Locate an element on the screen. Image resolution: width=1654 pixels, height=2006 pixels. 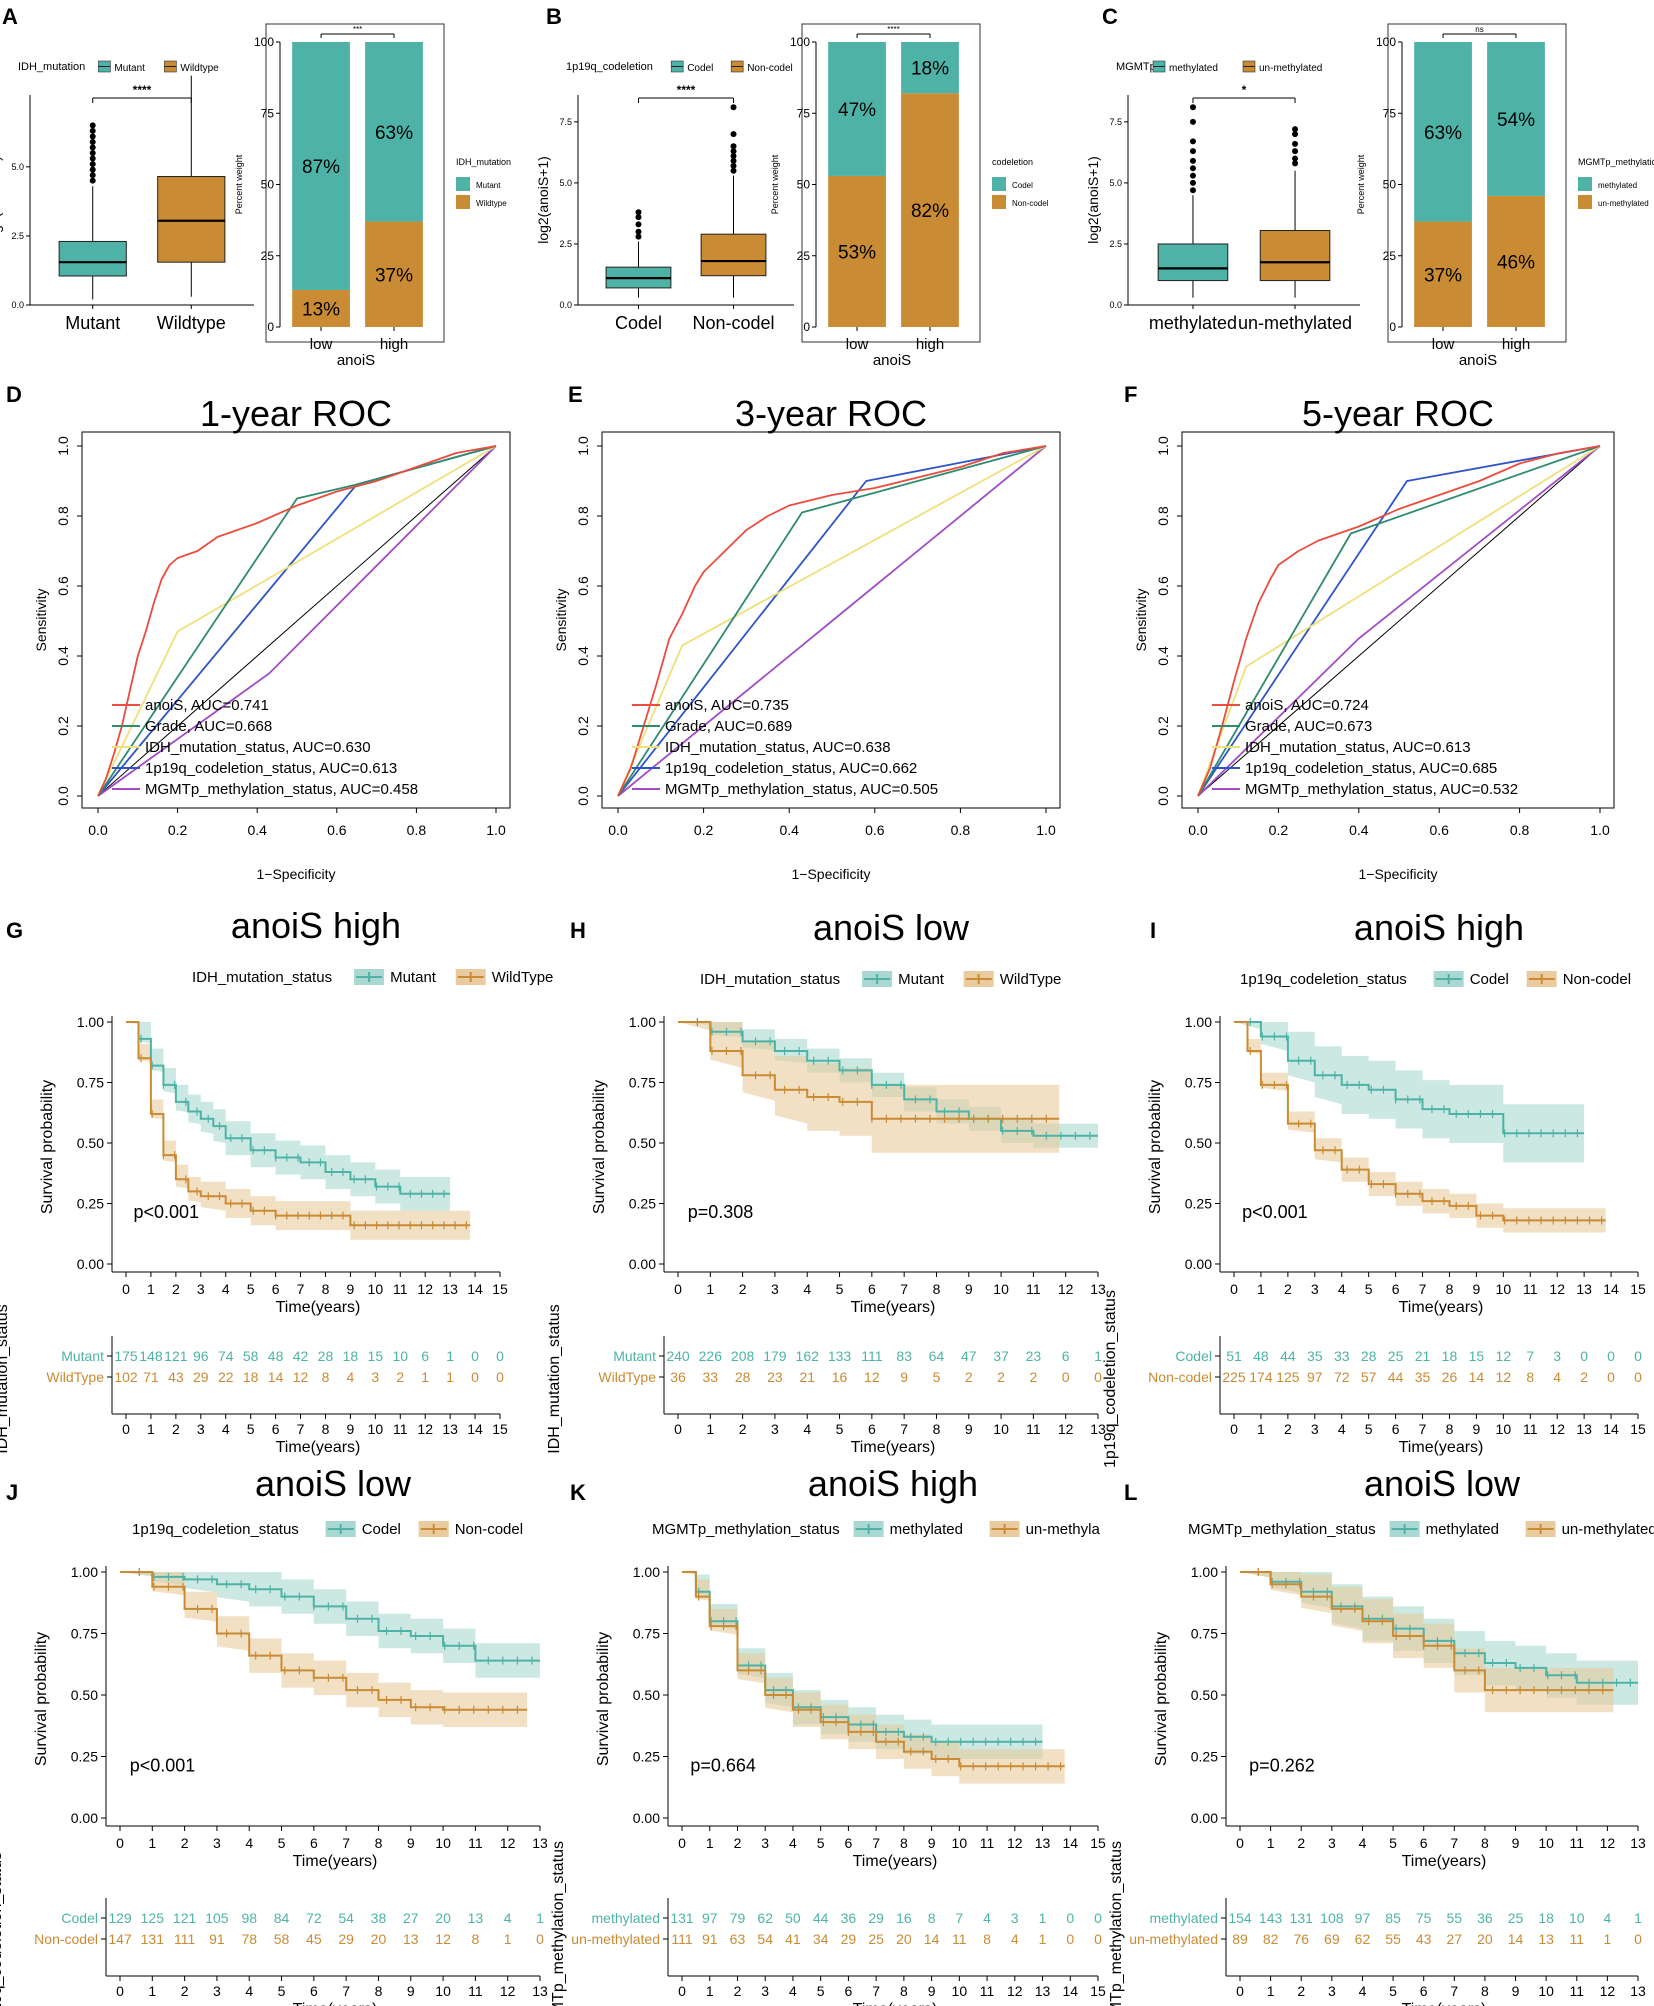
risk-count-H-1-8: 5 is located at coordinates (937, 1377).